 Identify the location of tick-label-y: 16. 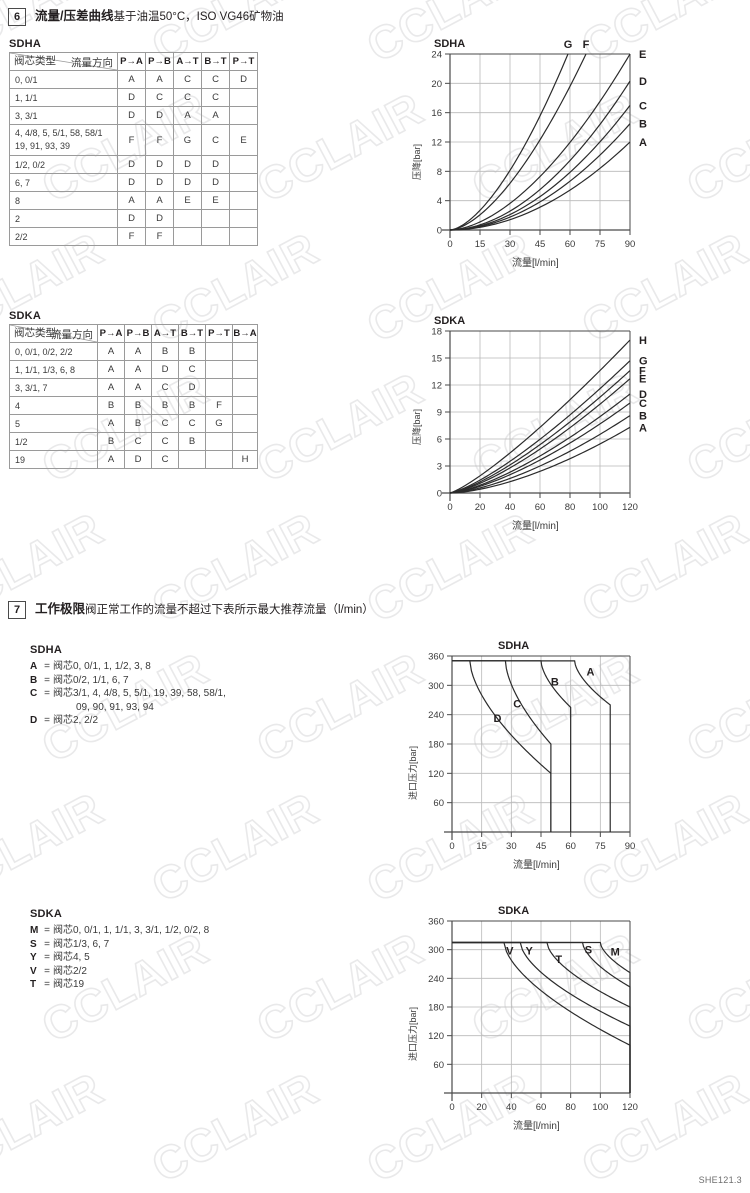
(436, 113).